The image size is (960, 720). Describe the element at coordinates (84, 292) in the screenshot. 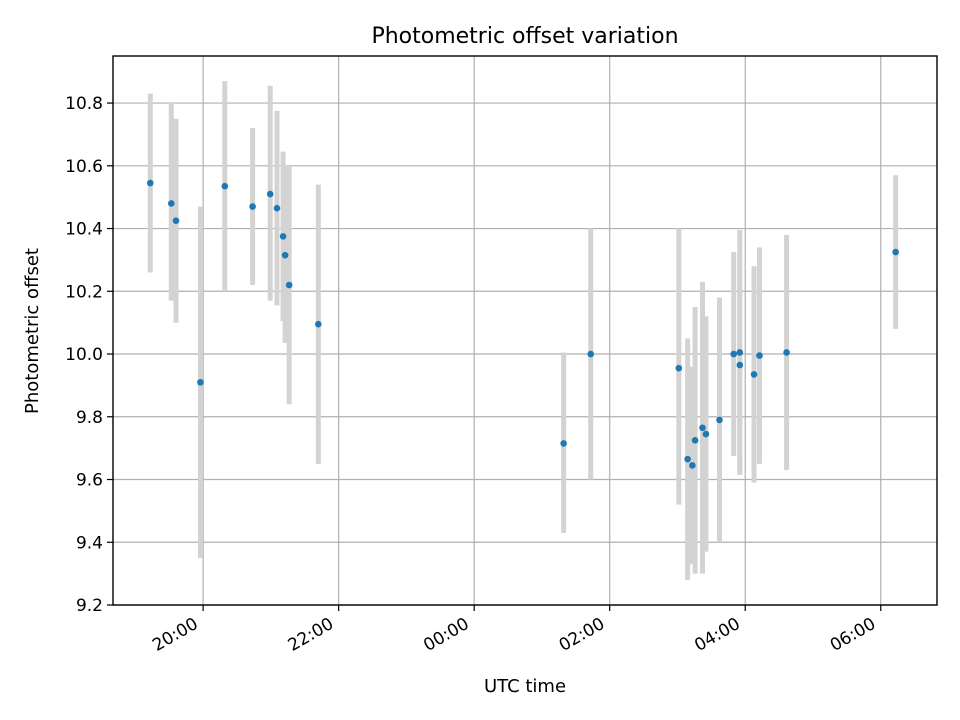

I see `y-tick-label: 10.2` at that location.